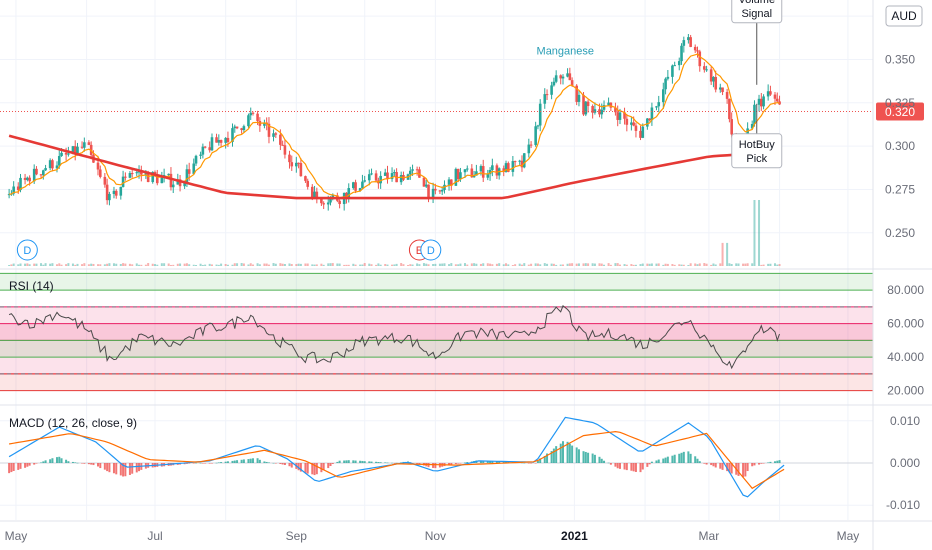 Image resolution: width=932 pixels, height=550 pixels. What do you see at coordinates (27, 250) in the screenshot?
I see `event-marker-circle` at bounding box center [27, 250].